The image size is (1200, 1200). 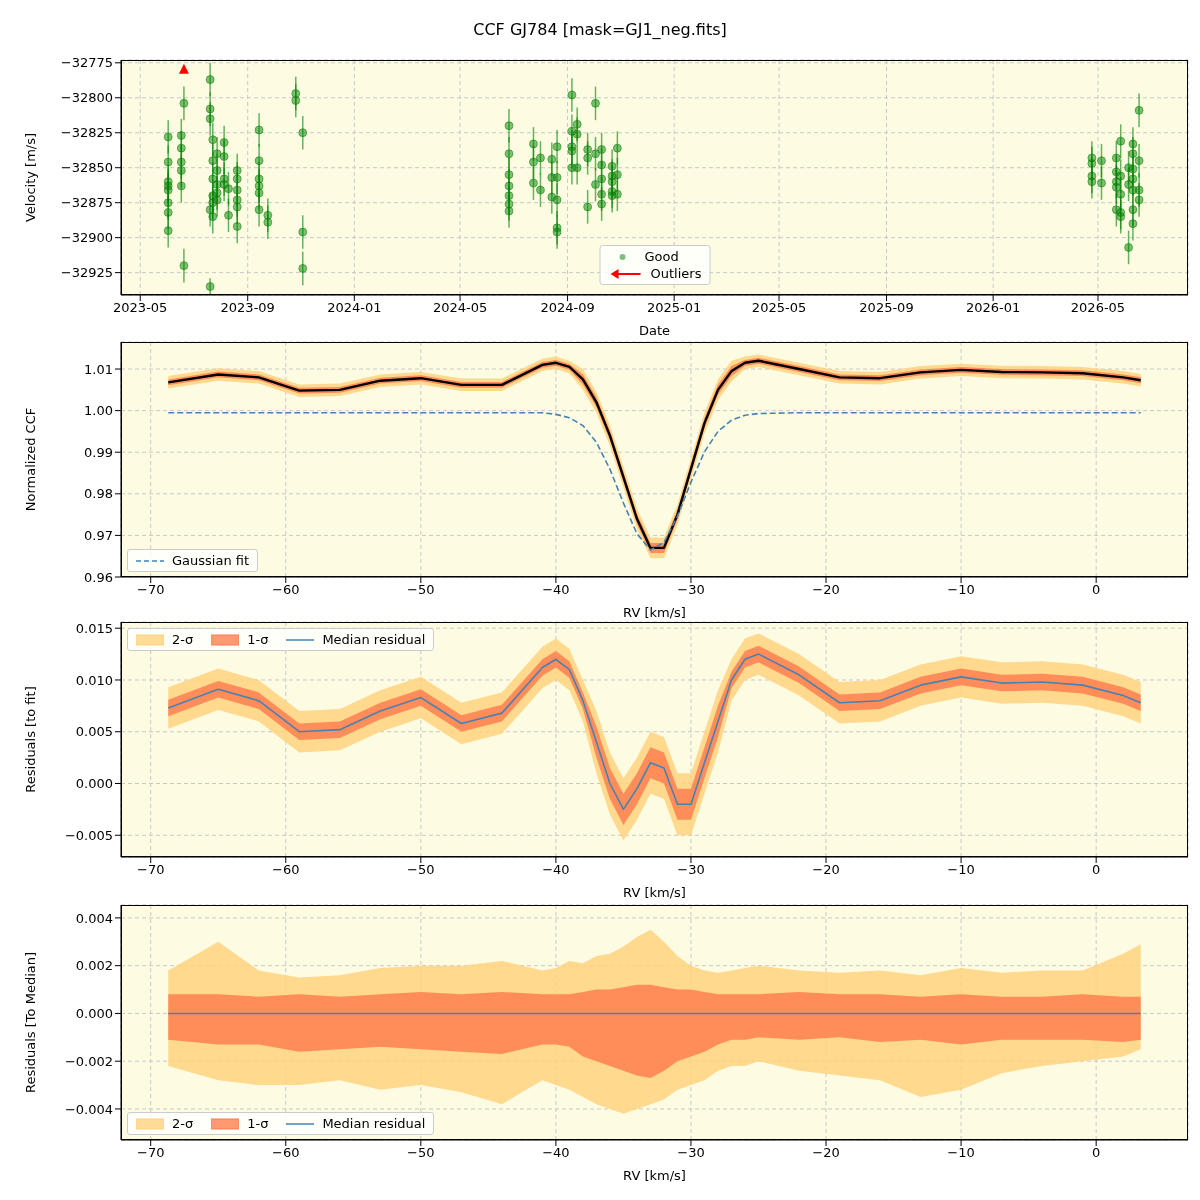 What do you see at coordinates (98, 452) in the screenshot?
I see `y-tick-label: 0.99` at bounding box center [98, 452].